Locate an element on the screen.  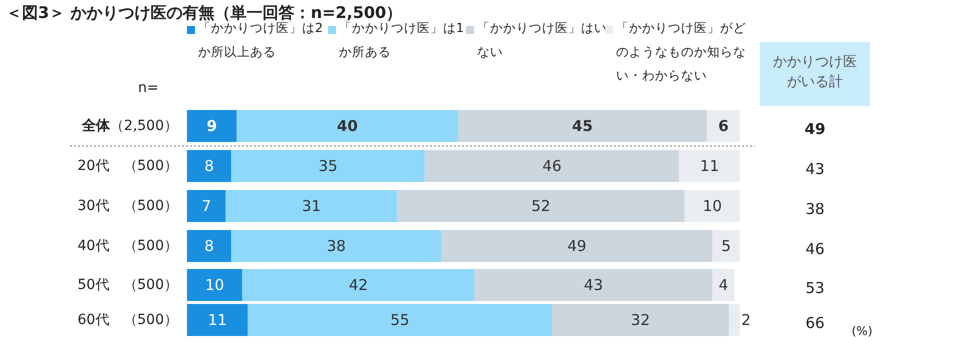
chart-title: ＜図3＞ かかりつけ医の有無（単一回答：n=2,500） is located at coordinates (204, 12).